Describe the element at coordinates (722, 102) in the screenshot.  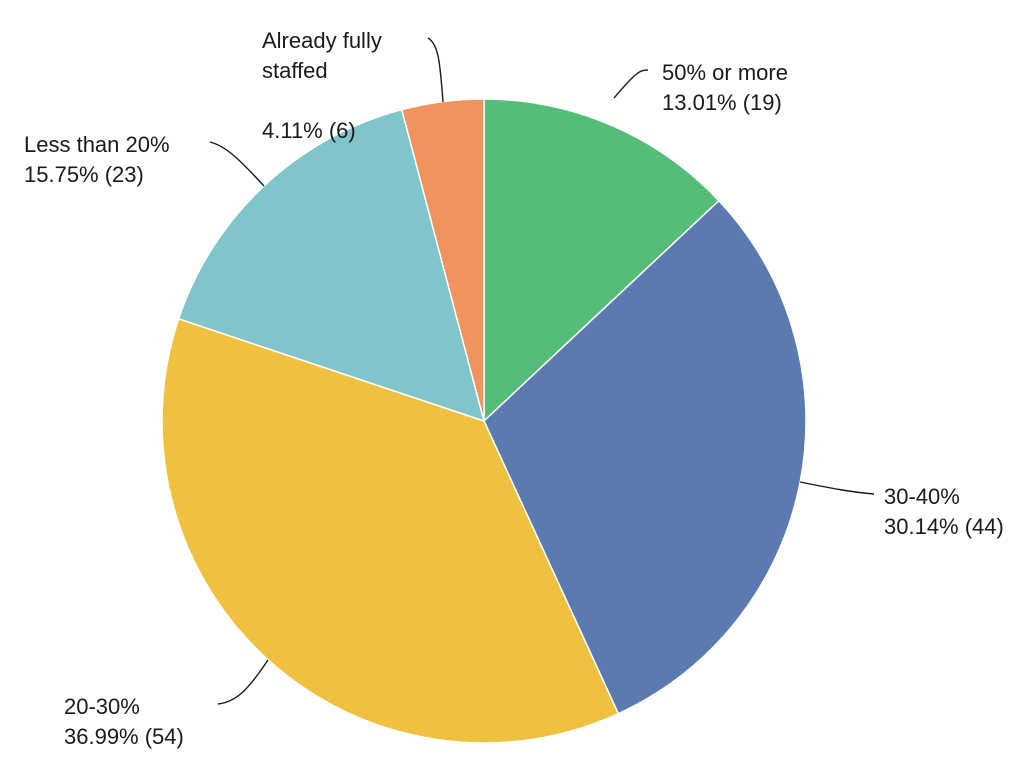
I see `slice-value: 13.01% (19)` at that location.